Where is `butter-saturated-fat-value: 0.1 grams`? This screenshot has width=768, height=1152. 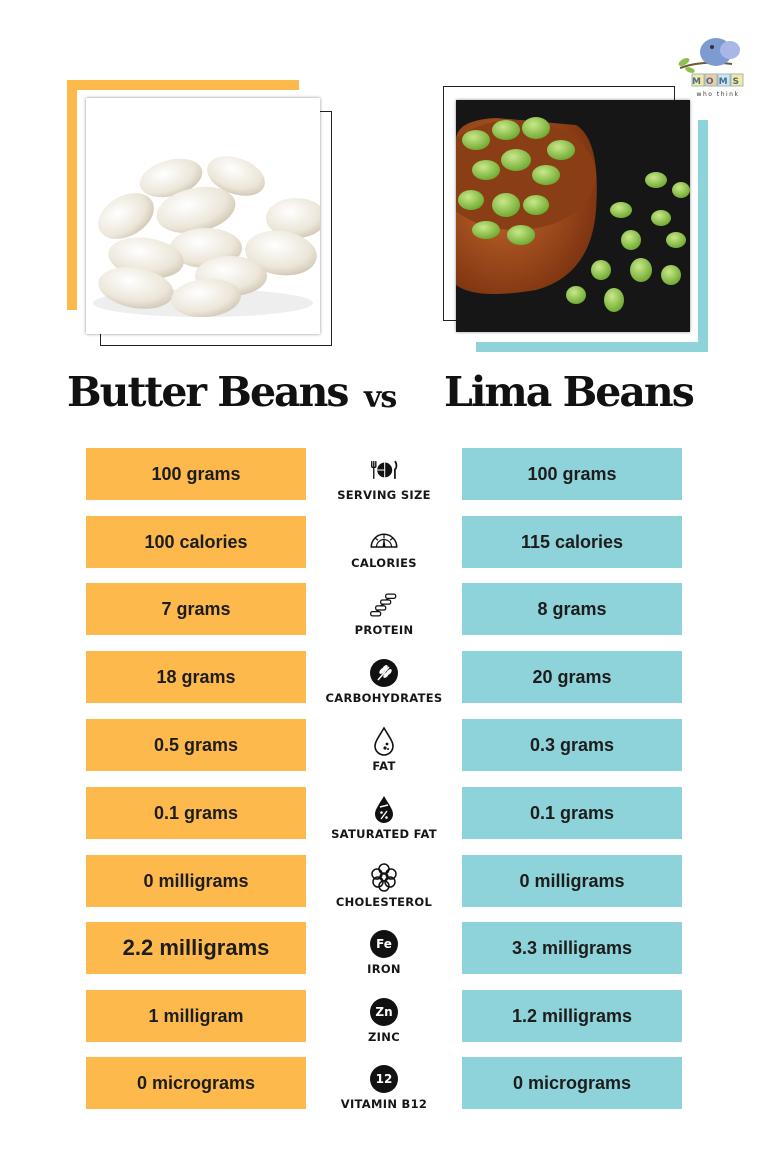
butter-saturated-fat-value: 0.1 grams is located at coordinates (196, 813).